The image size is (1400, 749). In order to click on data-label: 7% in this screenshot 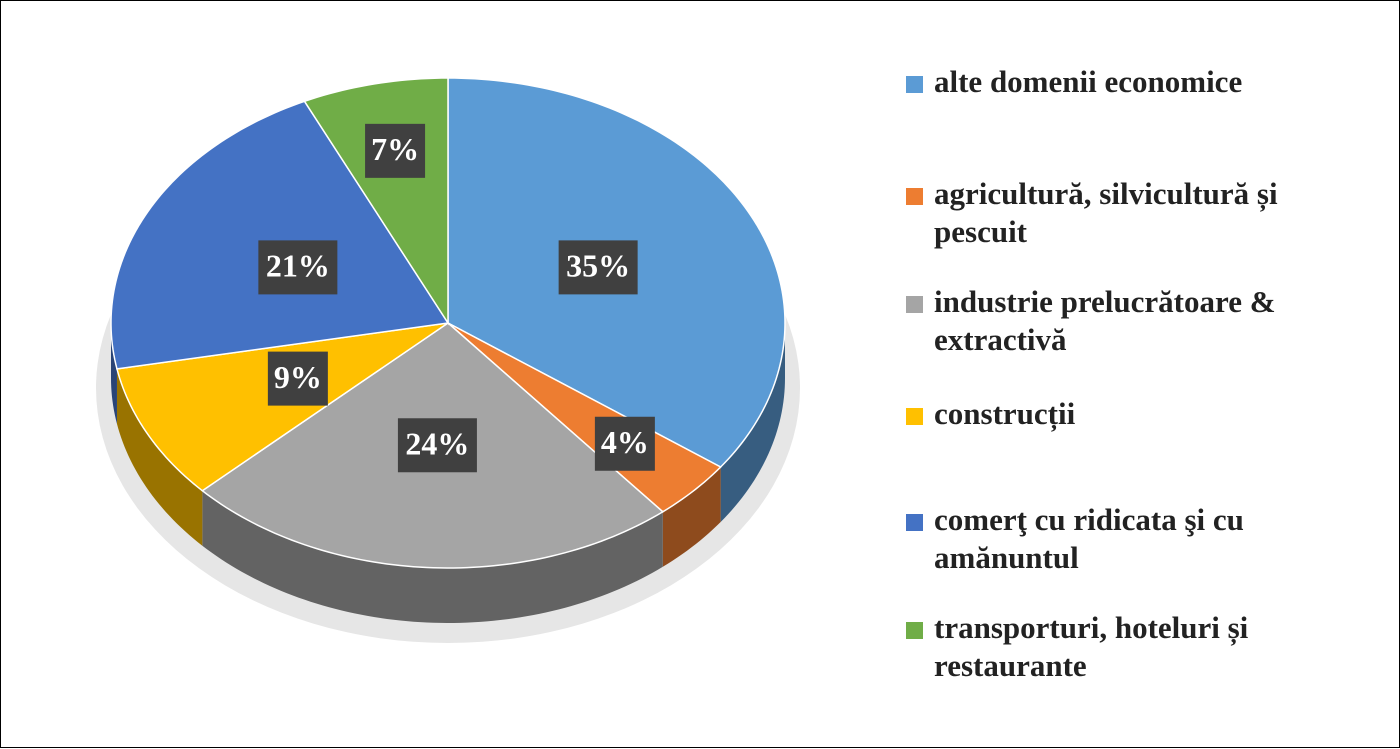, I will do `click(395, 149)`.